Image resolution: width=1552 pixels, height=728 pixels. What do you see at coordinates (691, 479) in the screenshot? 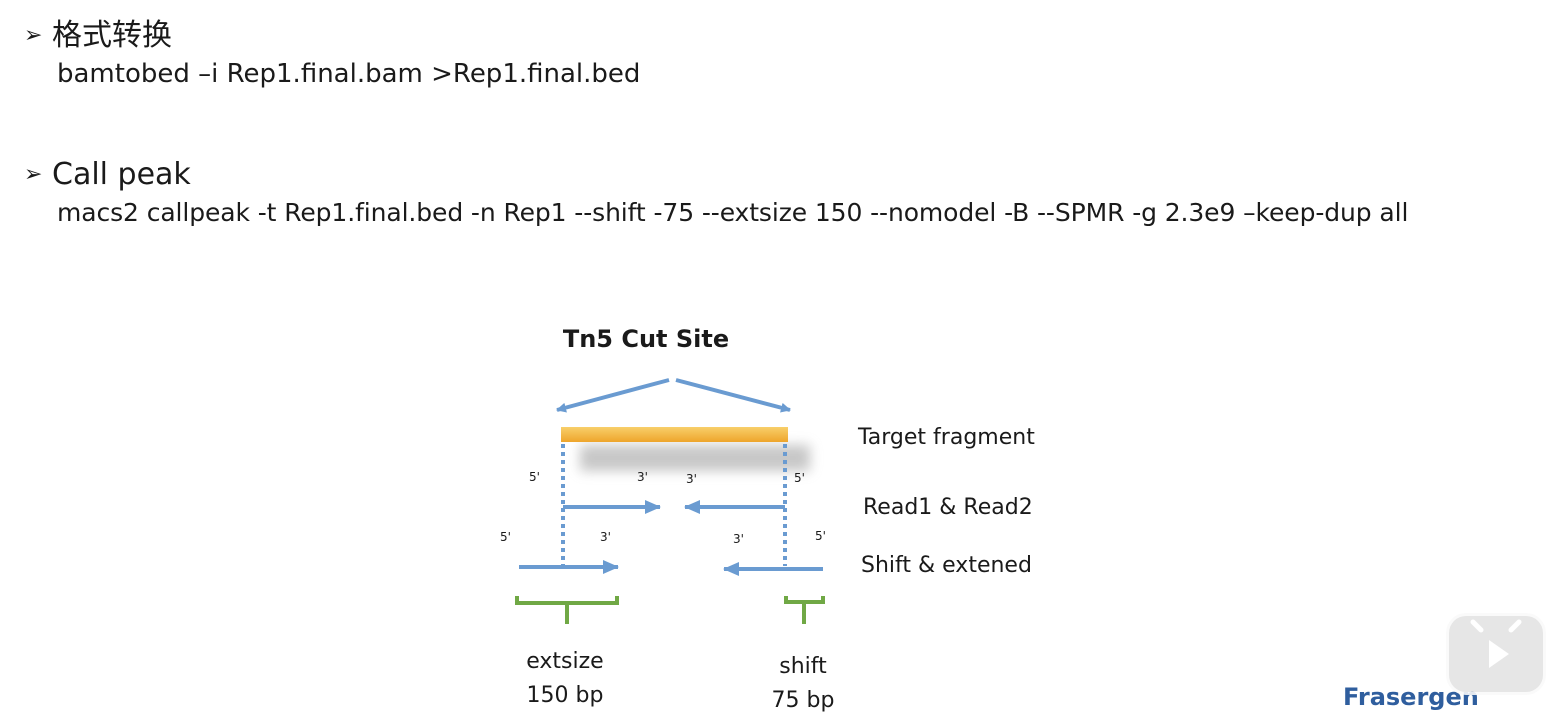
I see `read2-3prime-label: 3'` at bounding box center [691, 479].